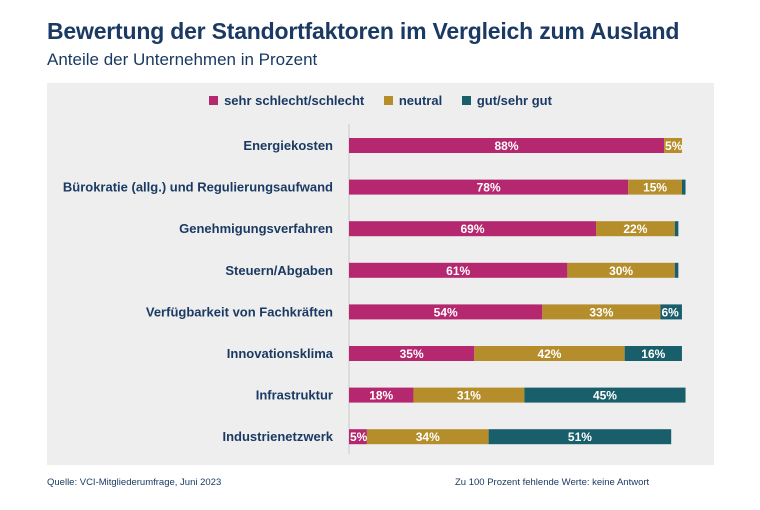 This screenshot has width=760, height=510. I want to click on bar-verfügbarkeit-von-fachkräften-neutral, so click(601, 312).